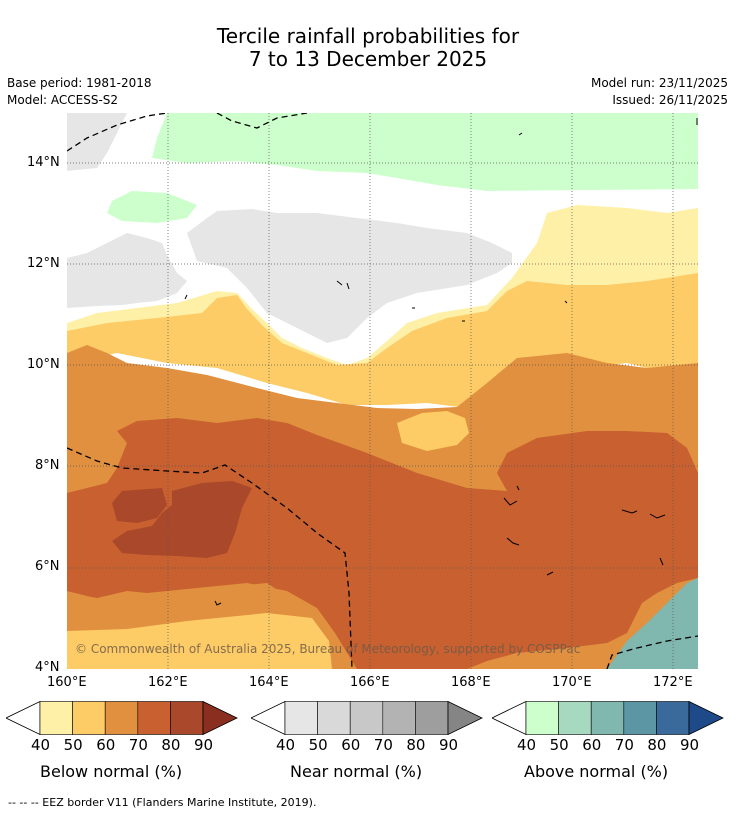 This screenshot has width=736, height=816. What do you see at coordinates (79, 83) in the screenshot?
I see `base-period: Base period: 1981-2018` at bounding box center [79, 83].